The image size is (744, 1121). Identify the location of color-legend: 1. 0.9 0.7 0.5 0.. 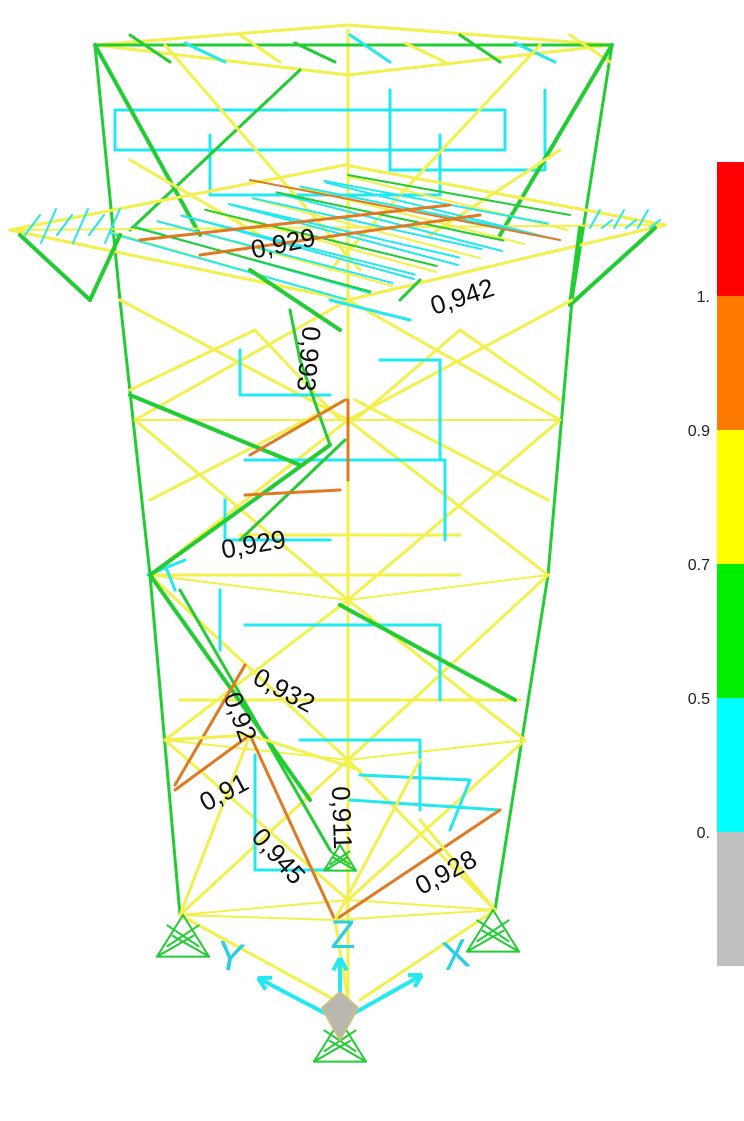
(716, 564).